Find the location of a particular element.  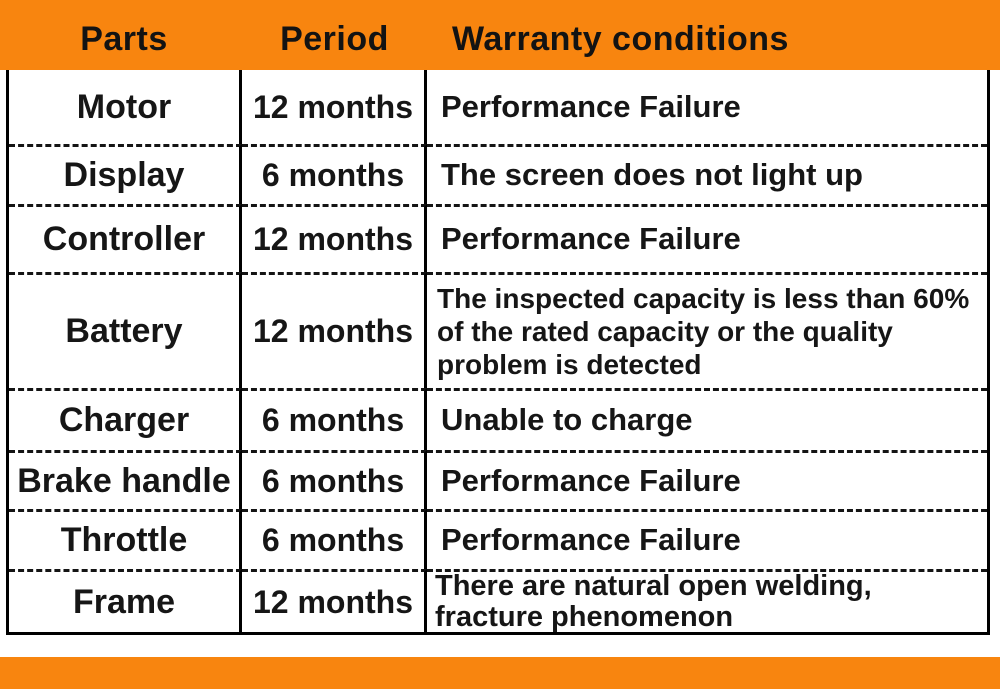

part-name: Display is located at coordinates (125, 174).